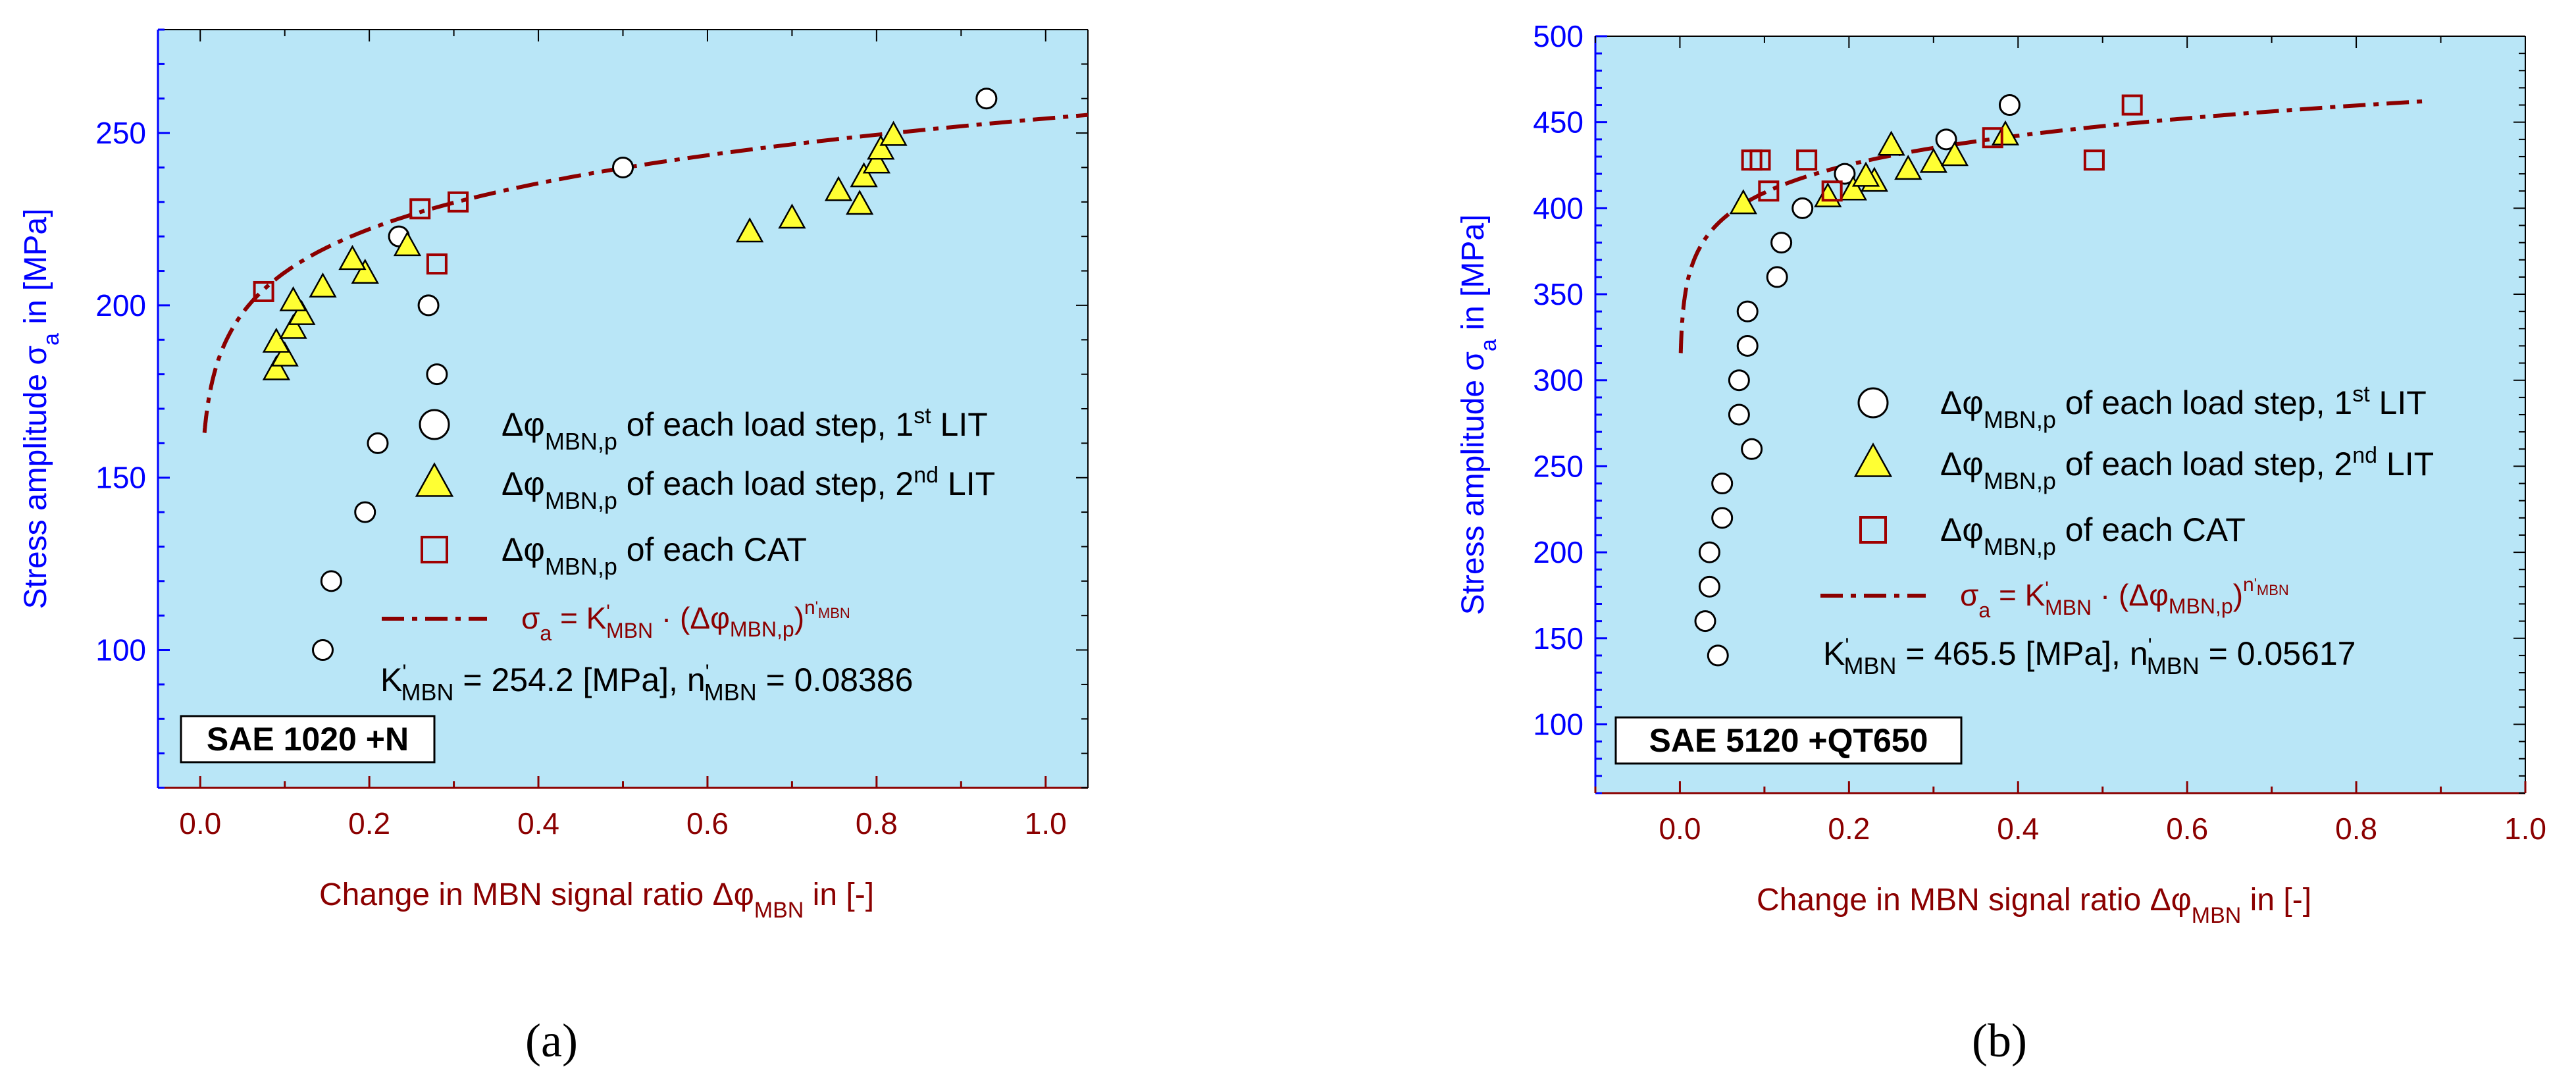 This screenshot has height=1088, width=2576. I want to click on y-tick-label: 450, so click(1558, 122).